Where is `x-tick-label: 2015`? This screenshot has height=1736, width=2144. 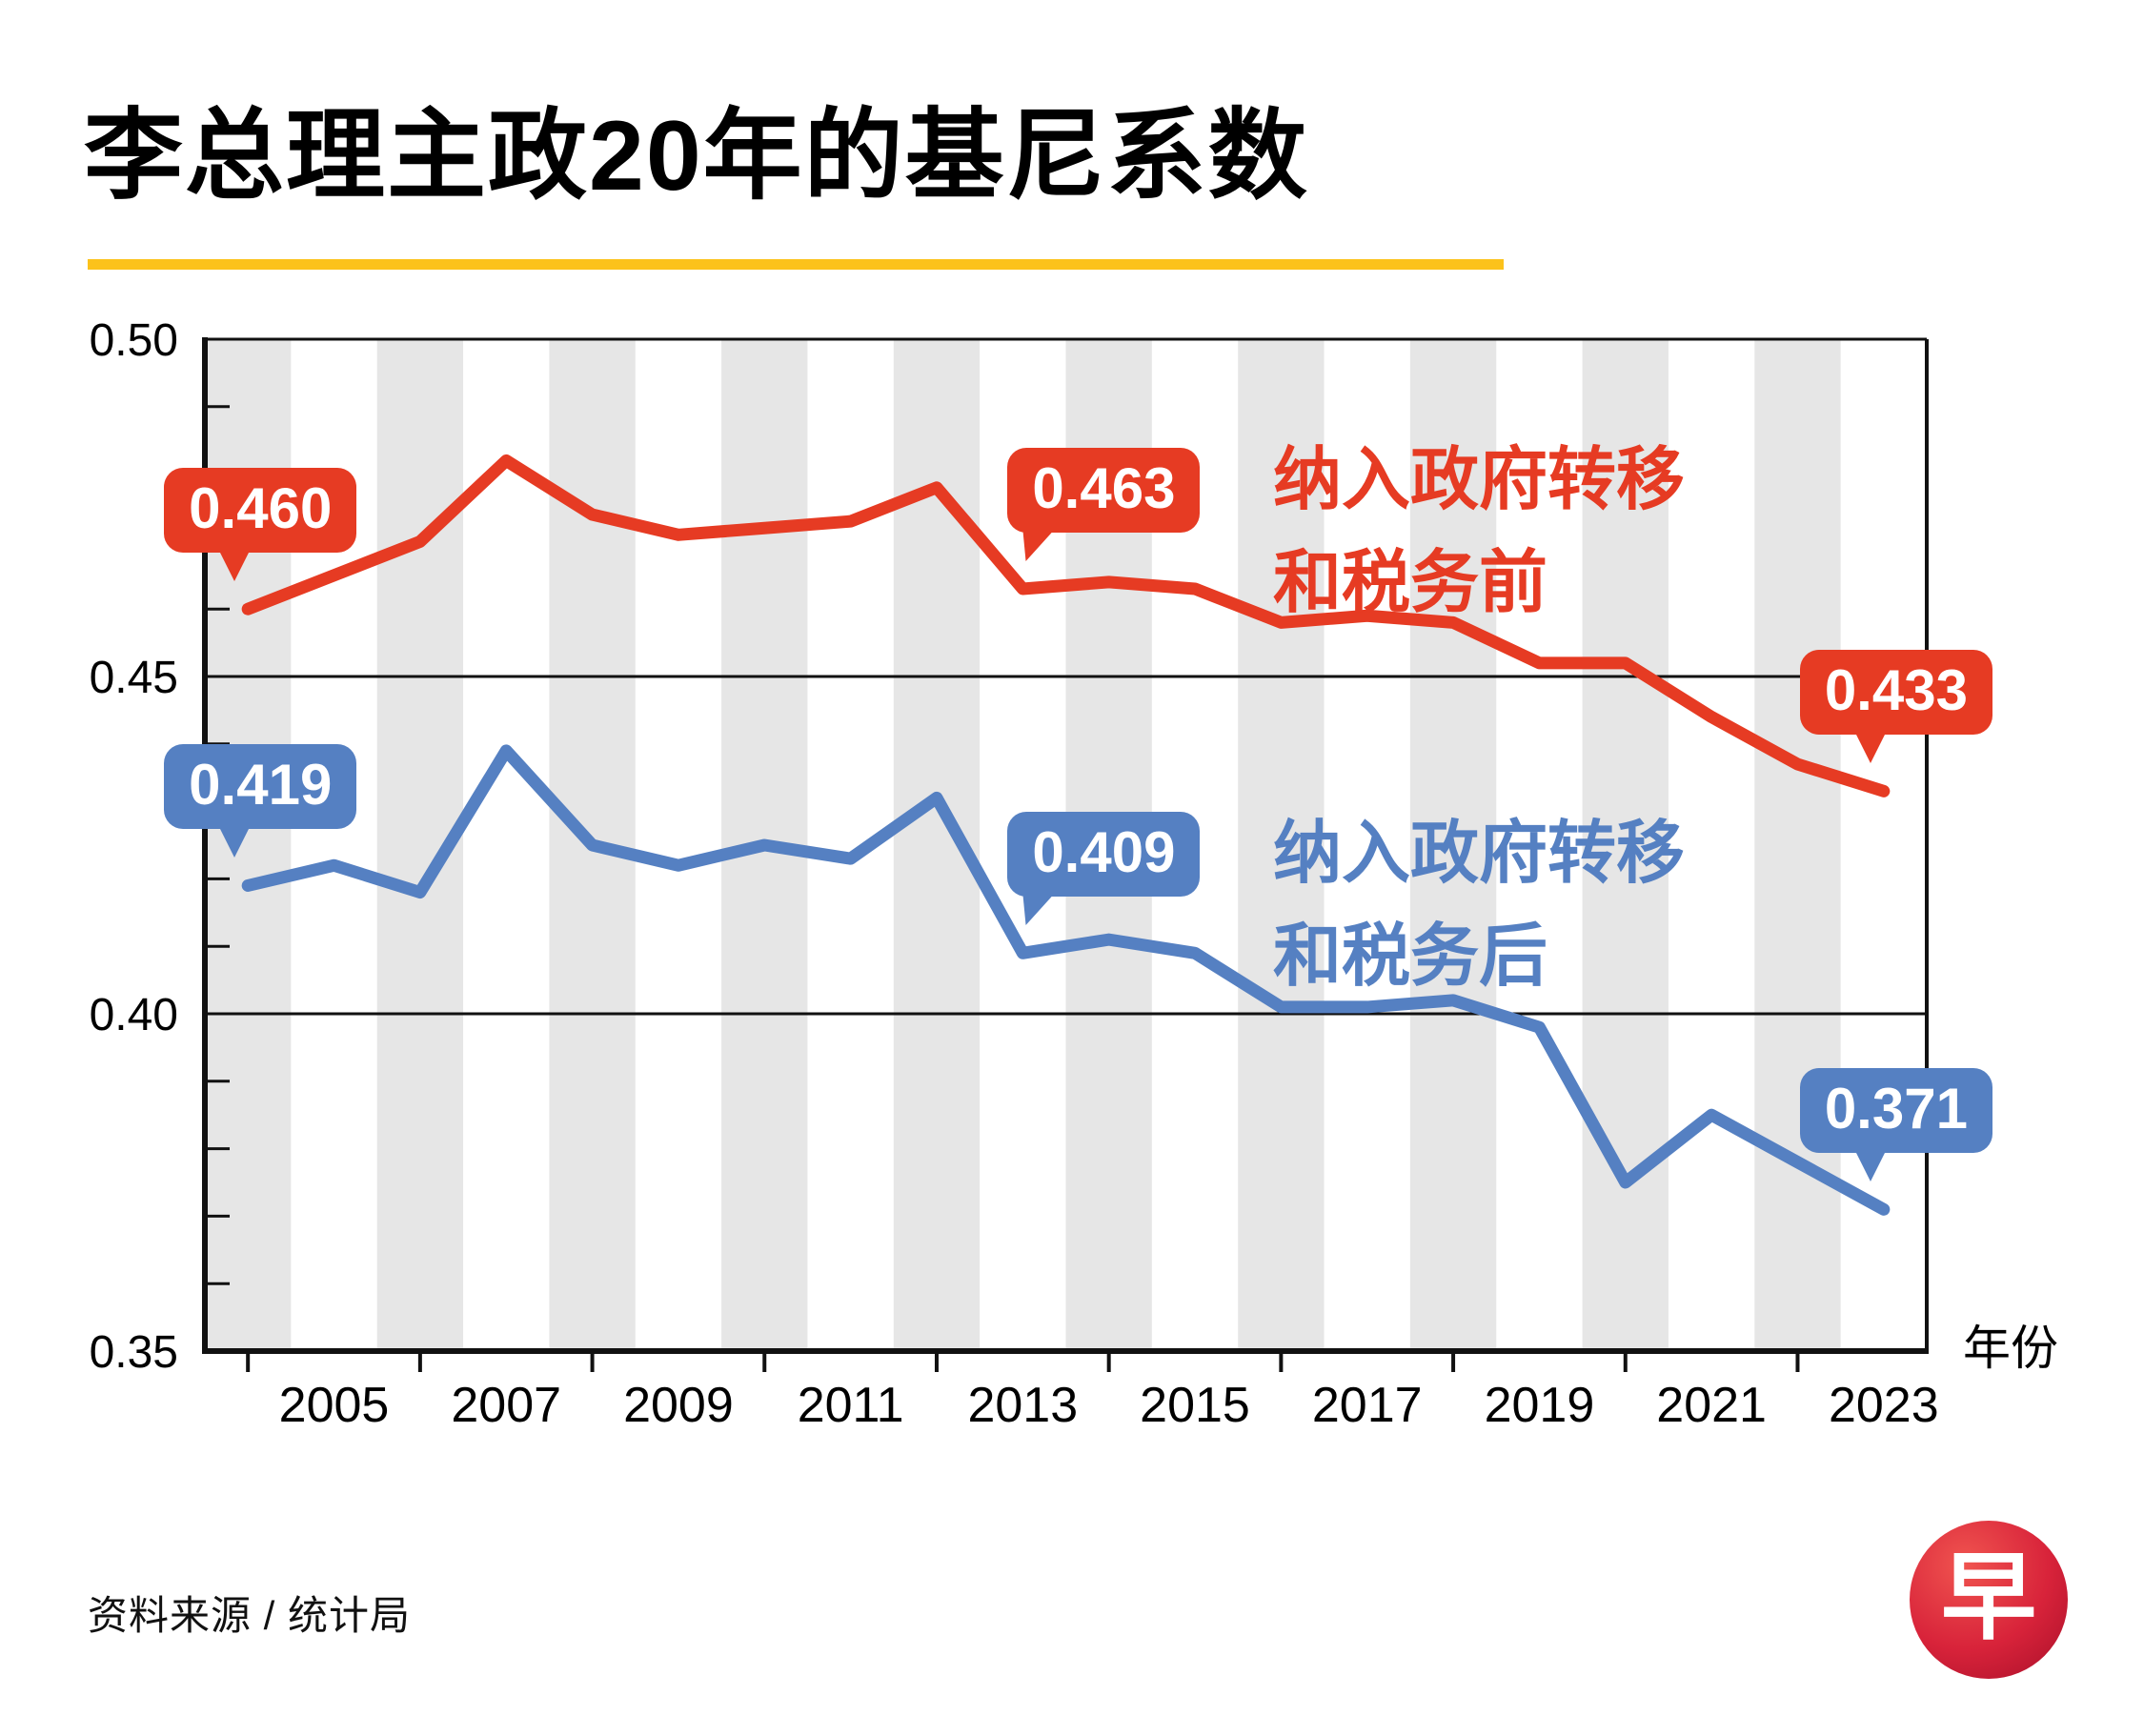 x-tick-label: 2015 is located at coordinates (1195, 1405).